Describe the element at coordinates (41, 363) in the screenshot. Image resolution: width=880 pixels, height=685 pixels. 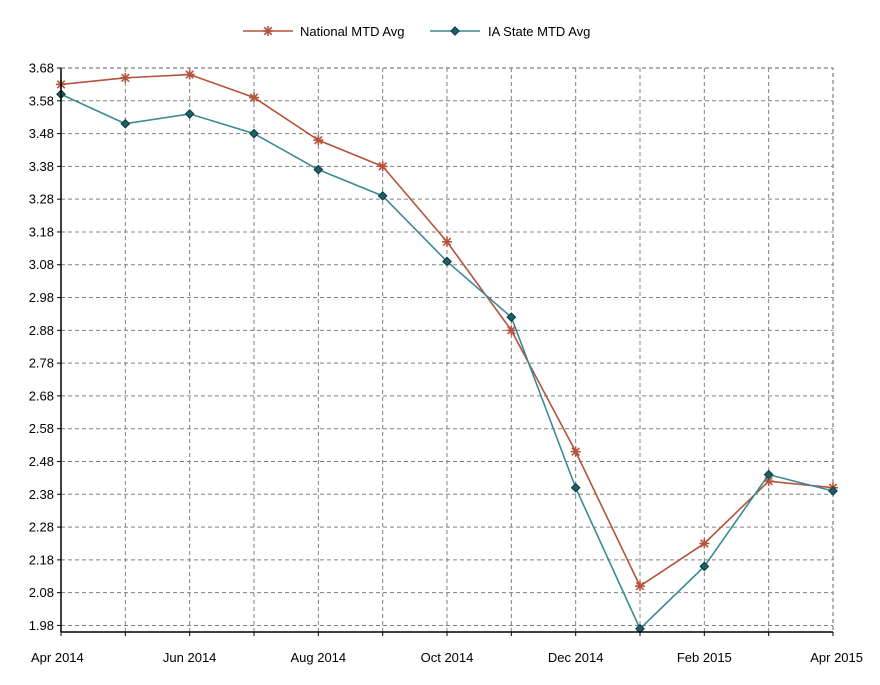
I see `y-tick-label: 2.78` at that location.